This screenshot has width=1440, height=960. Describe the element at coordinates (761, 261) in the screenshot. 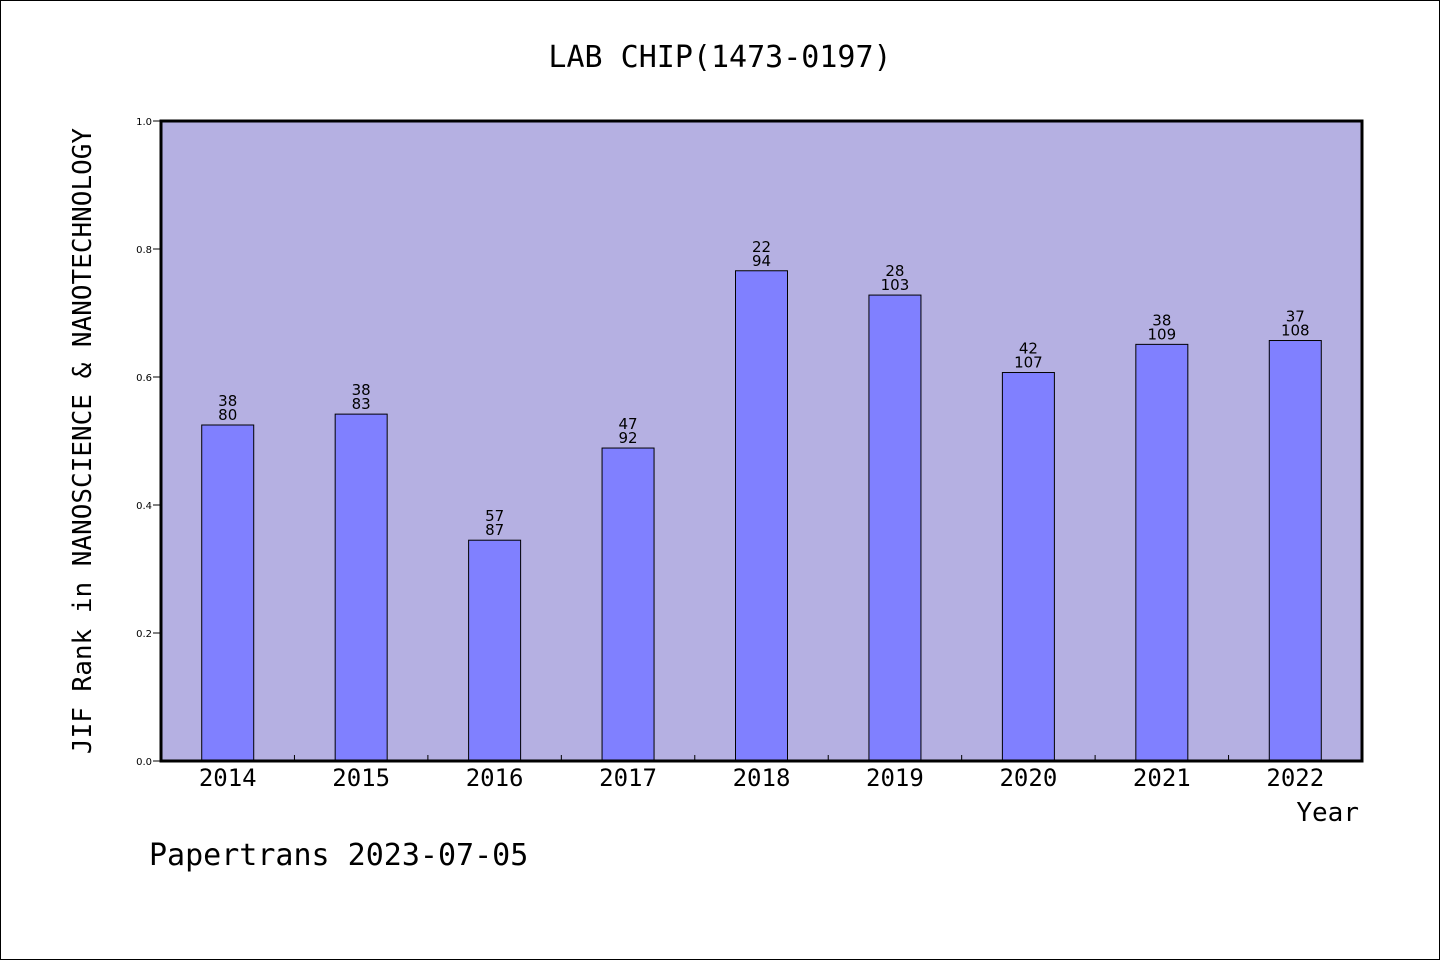

I see `bar-total-label: 94` at that location.